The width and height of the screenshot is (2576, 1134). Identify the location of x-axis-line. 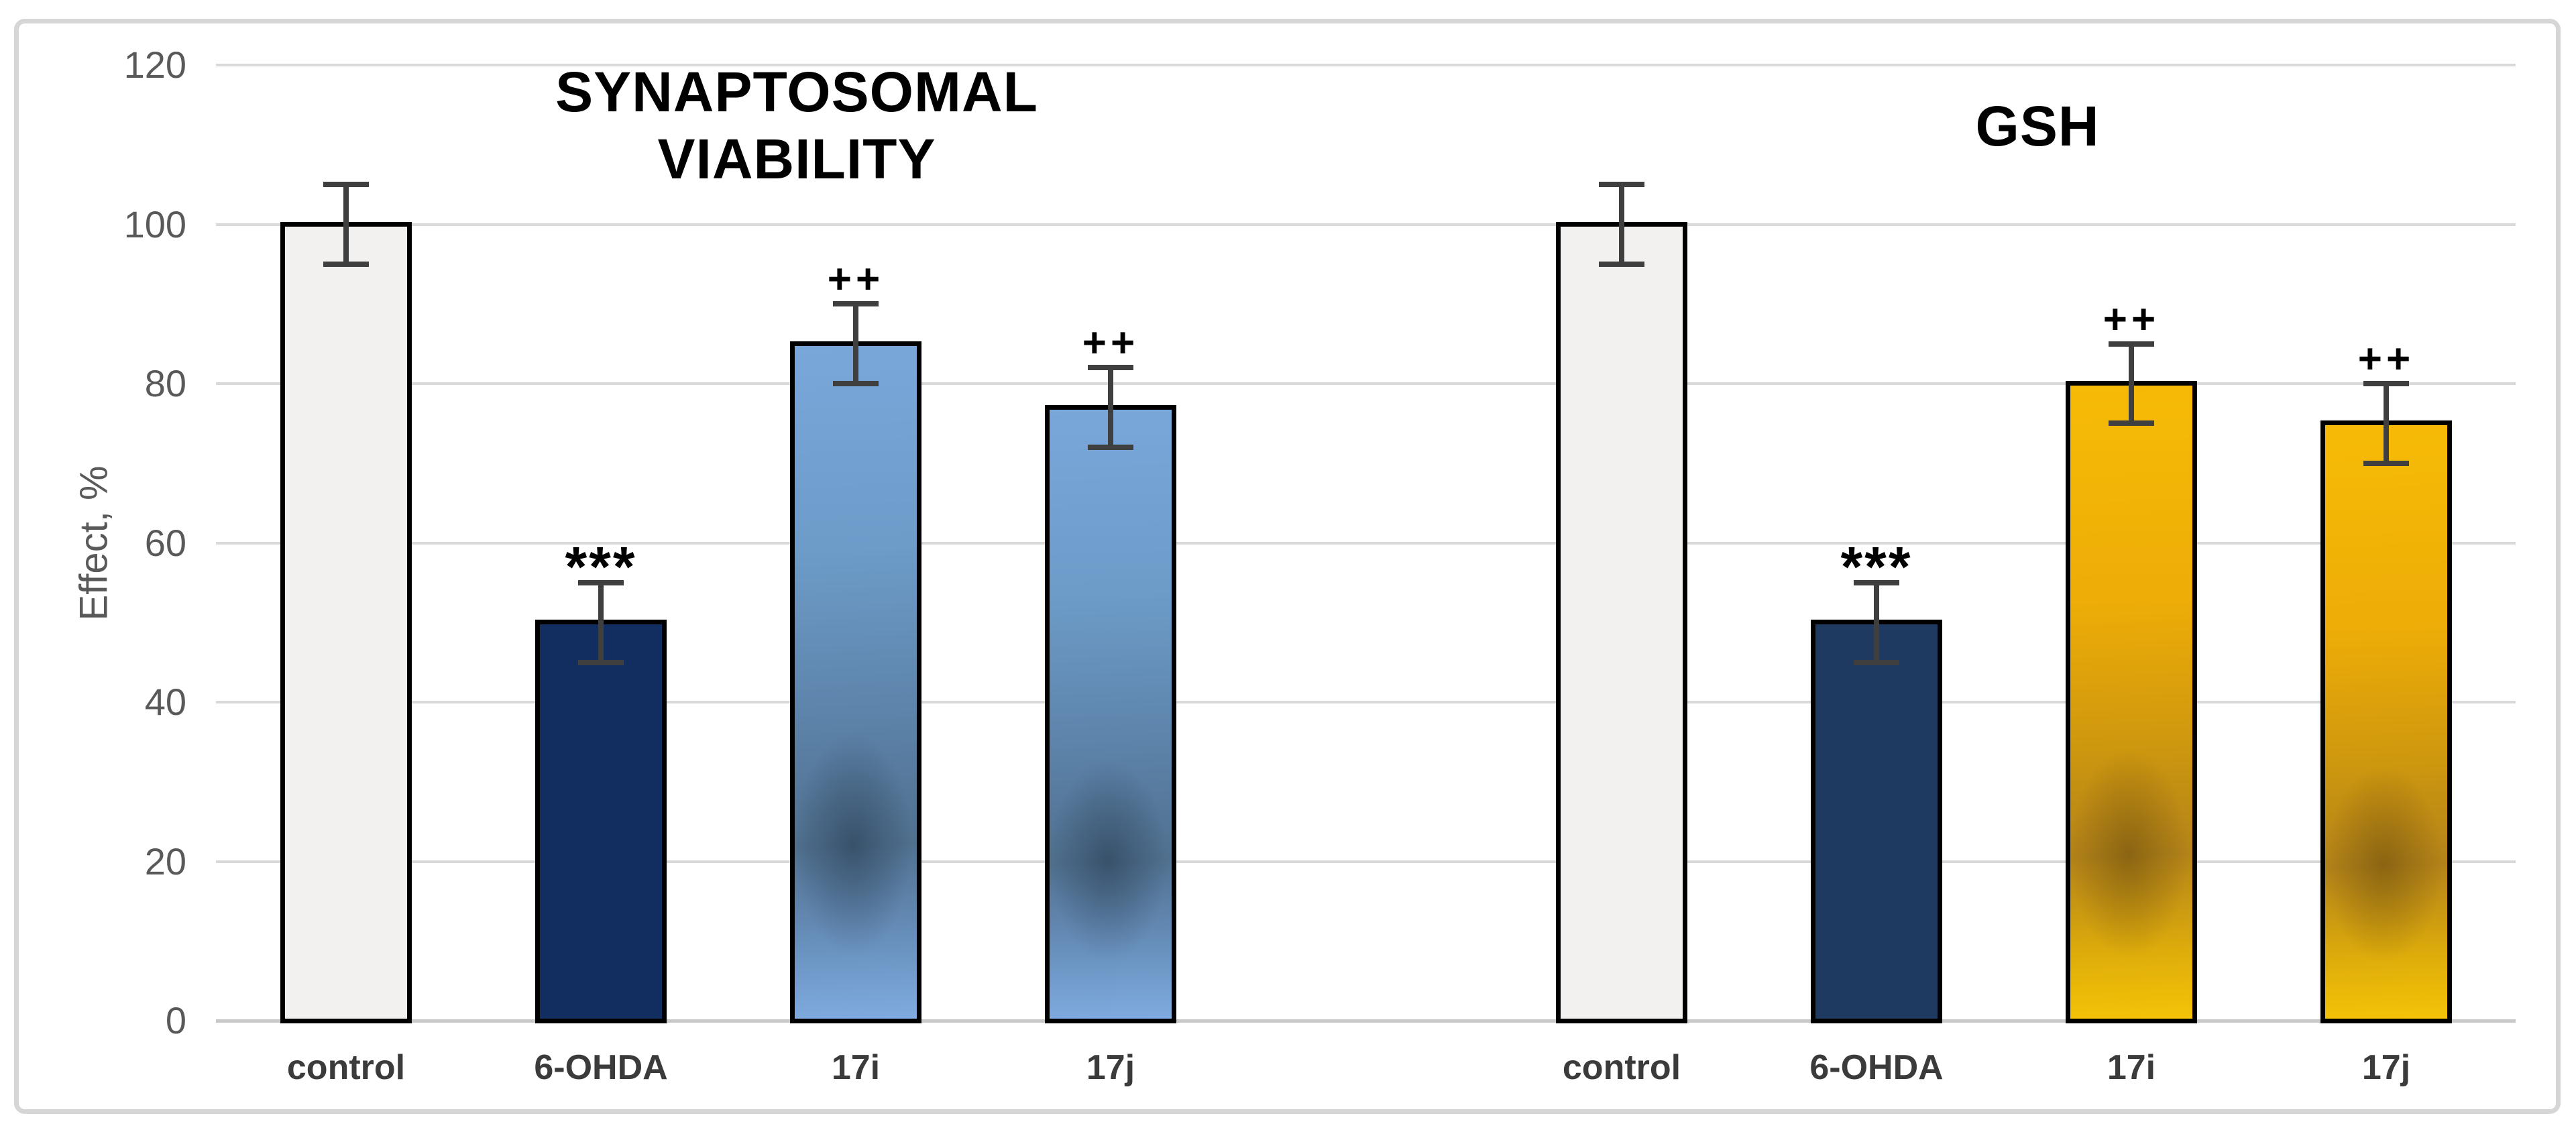
(1366, 1021).